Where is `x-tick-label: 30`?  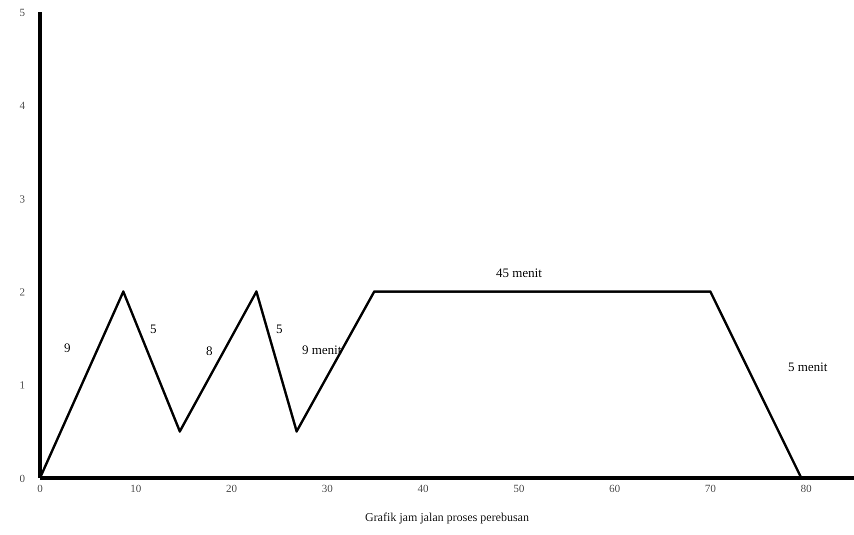 x-tick-label: 30 is located at coordinates (328, 489).